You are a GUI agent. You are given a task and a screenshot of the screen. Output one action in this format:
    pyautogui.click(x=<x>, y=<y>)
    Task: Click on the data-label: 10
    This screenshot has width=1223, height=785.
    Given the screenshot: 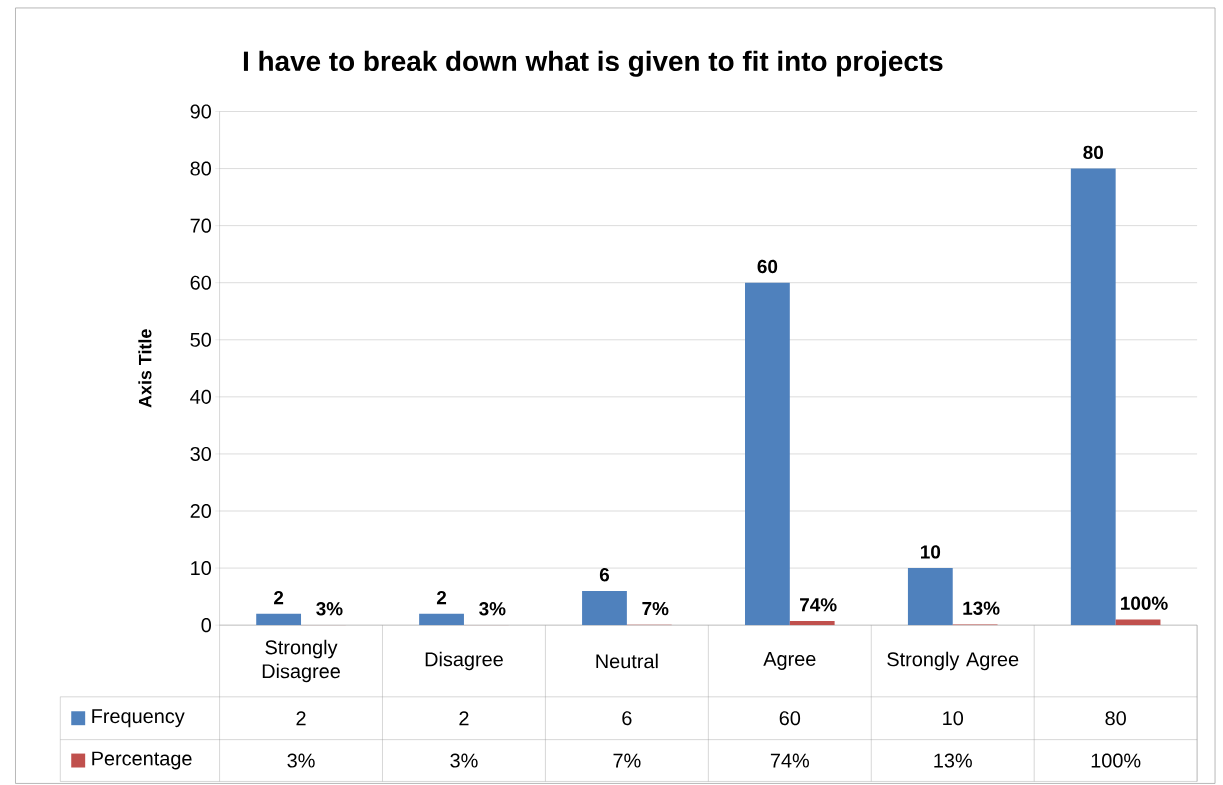 What is the action you would take?
    pyautogui.click(x=953, y=718)
    